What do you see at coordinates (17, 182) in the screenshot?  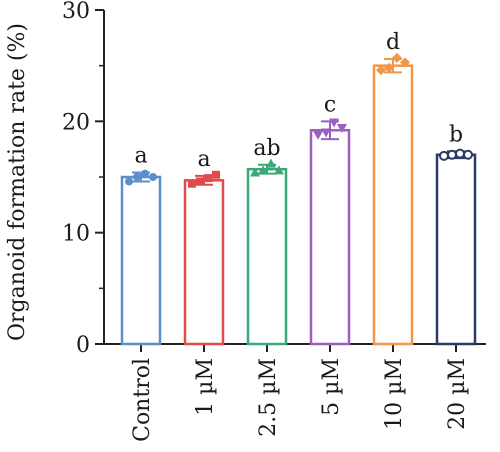 I see `y-axis-label: Organoid formation rate (%)` at bounding box center [17, 182].